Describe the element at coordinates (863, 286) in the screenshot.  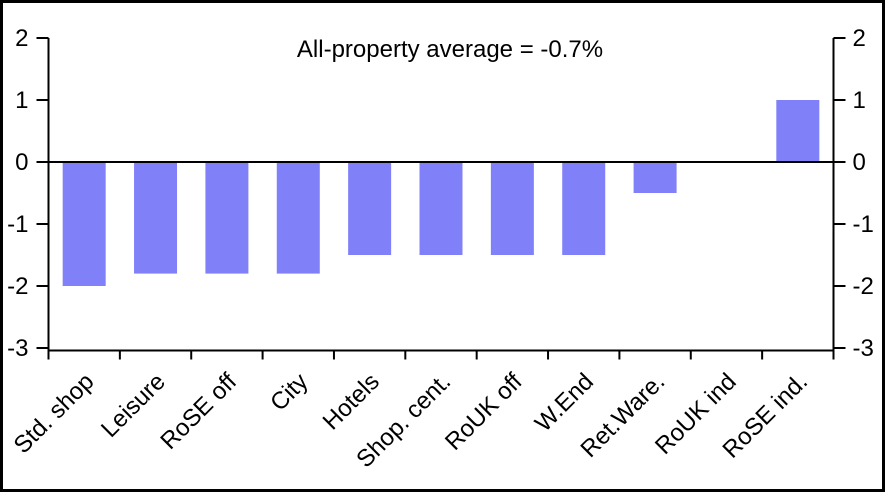
I see `y-tick-label-right: -2` at that location.